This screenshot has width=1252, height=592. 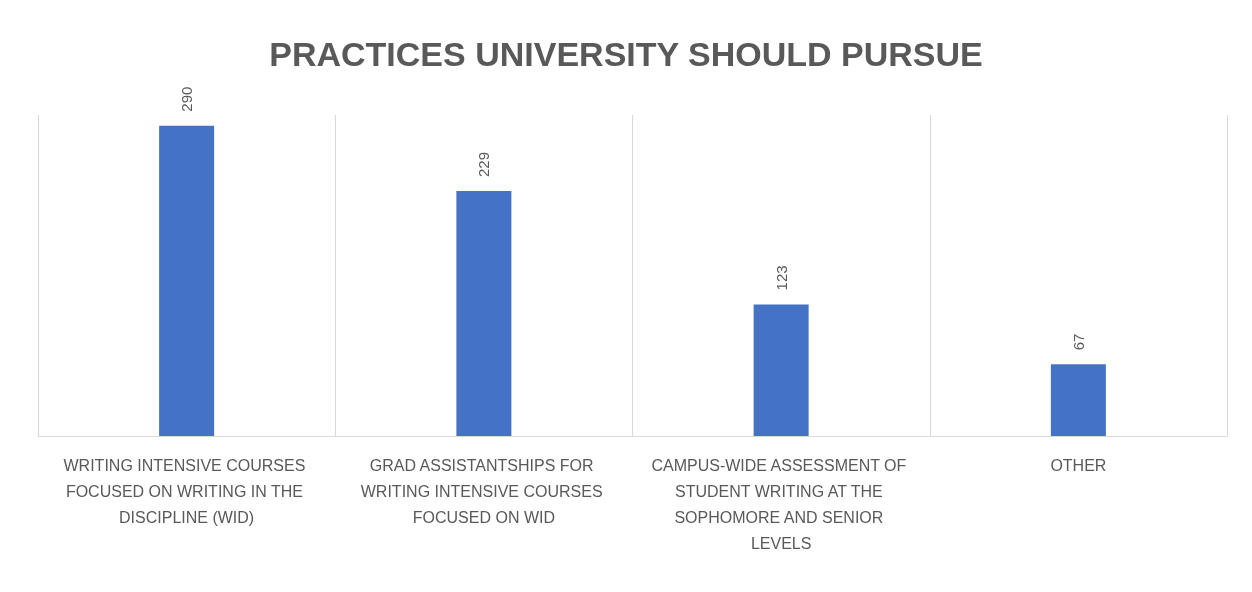 I want to click on data-label: 229, so click(x=484, y=164).